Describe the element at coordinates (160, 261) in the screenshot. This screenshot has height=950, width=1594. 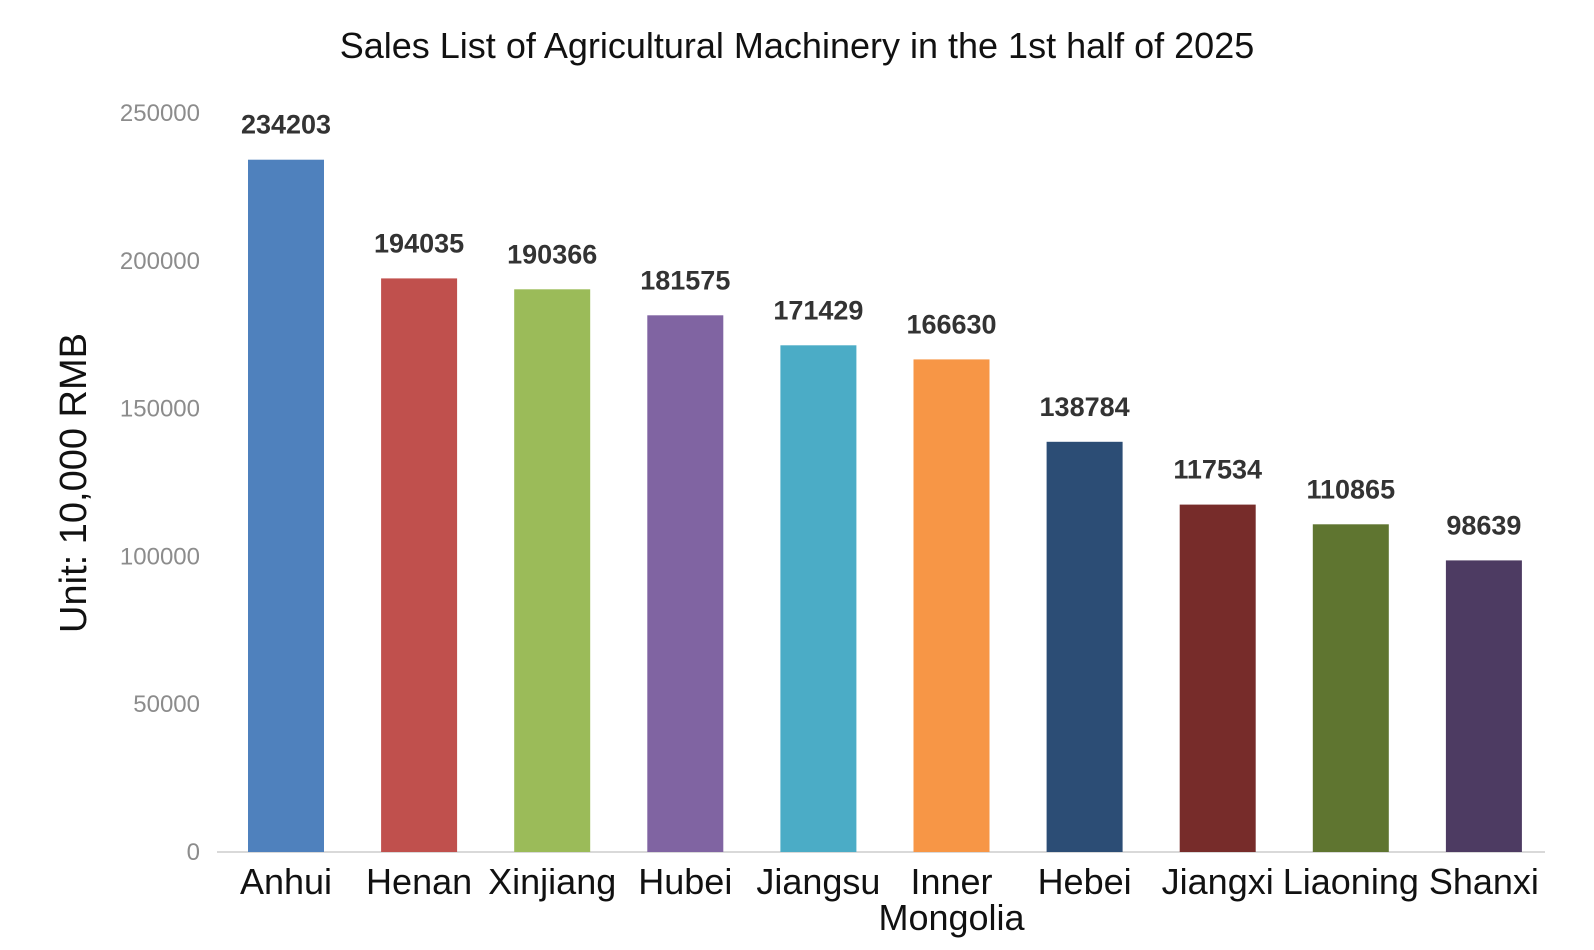
I see `y-tick-label: 200000` at that location.